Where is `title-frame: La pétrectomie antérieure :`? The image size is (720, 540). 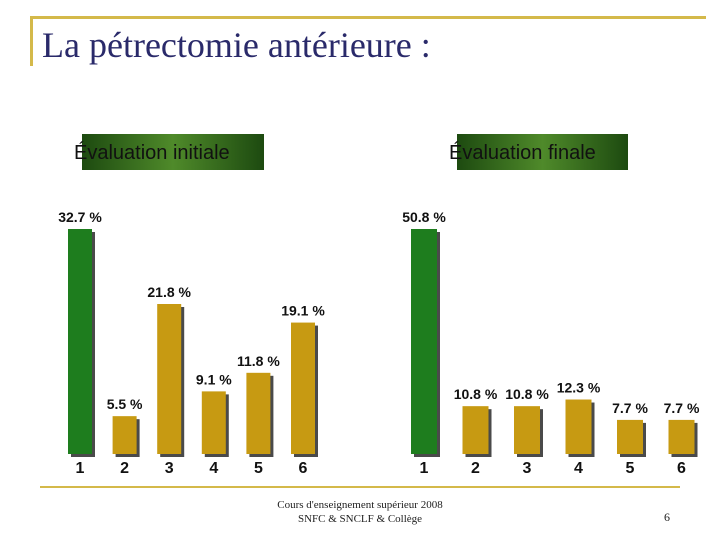 title-frame: La pétrectomie antérieure : is located at coordinates (368, 41).